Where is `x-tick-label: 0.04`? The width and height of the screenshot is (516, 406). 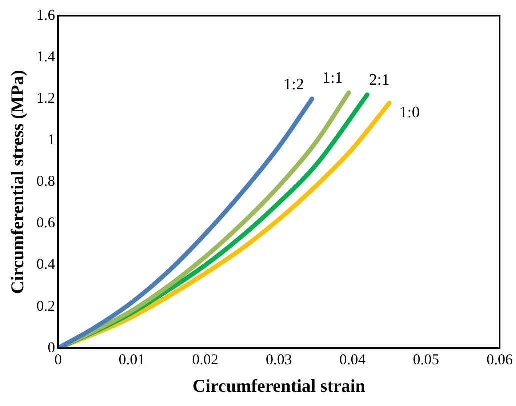
x-tick-label: 0.04 is located at coordinates (353, 360).